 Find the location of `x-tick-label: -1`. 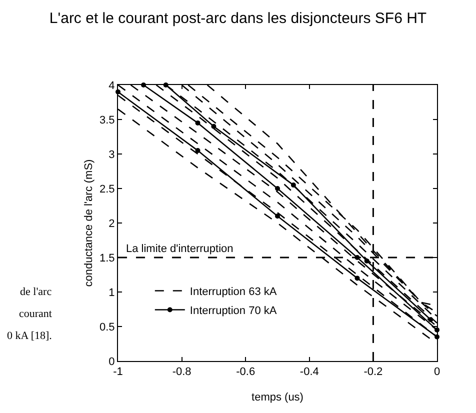

x-tick-label: -1 is located at coordinates (118, 372).